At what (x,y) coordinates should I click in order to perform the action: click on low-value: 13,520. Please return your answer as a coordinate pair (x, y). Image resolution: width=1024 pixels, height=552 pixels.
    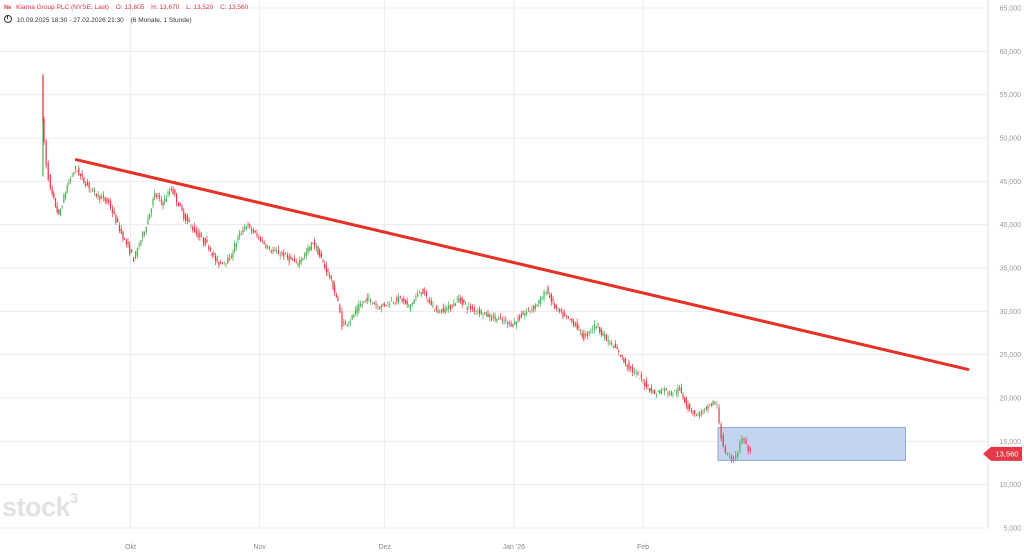
    Looking at the image, I should click on (203, 7).